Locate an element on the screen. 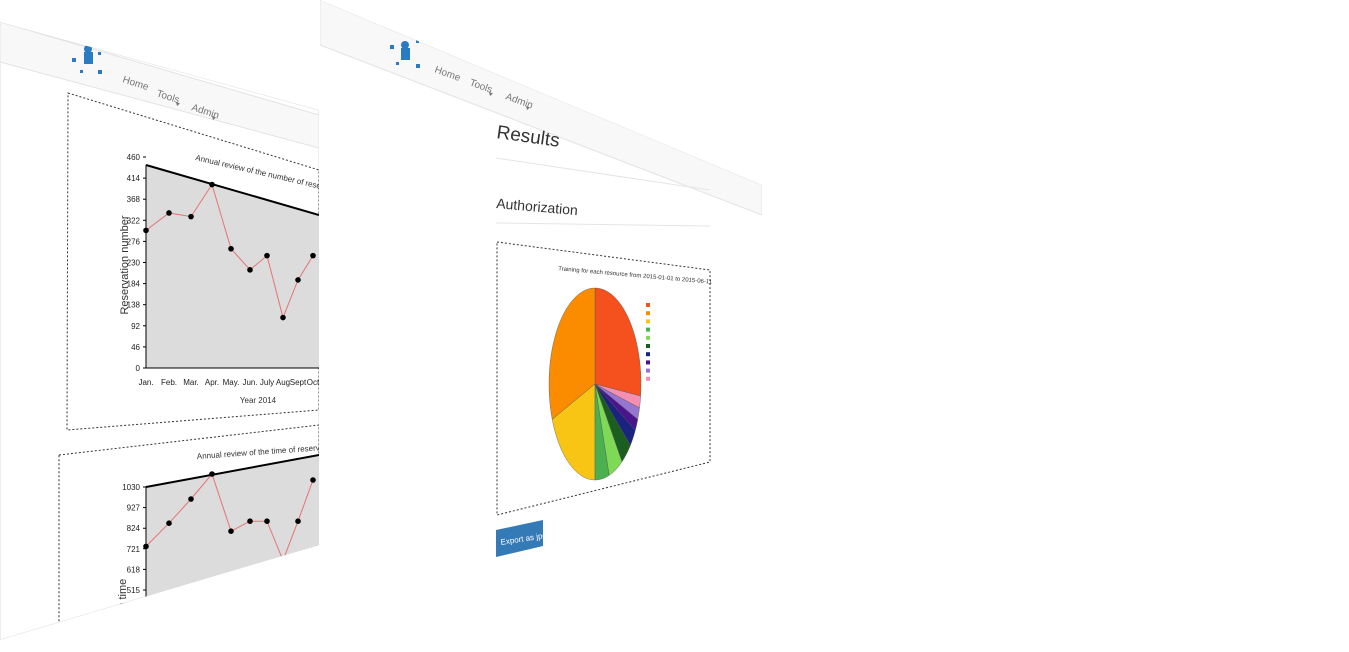 This screenshot has width=1349, height=652. y-tick-label: 138 is located at coordinates (134, 305).